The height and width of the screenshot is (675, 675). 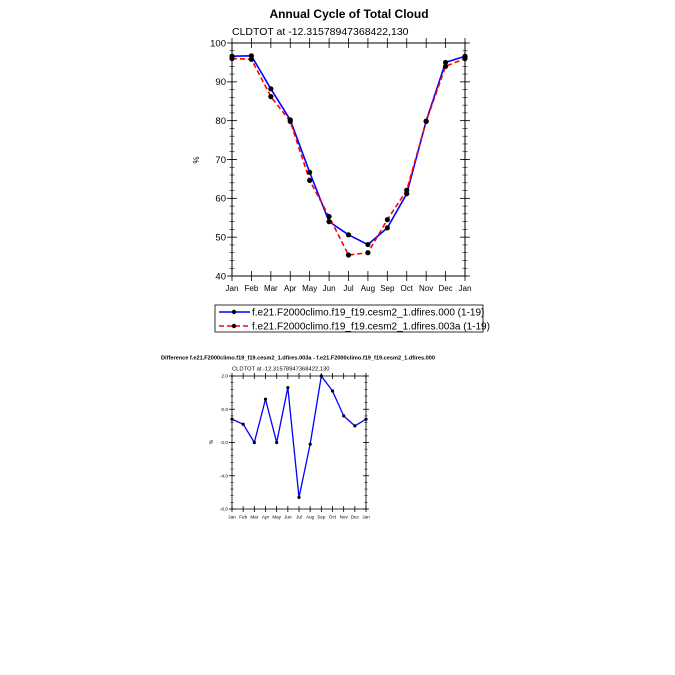 What do you see at coordinates (288, 516) in the screenshot?
I see `difference-x-tick-label: Jun` at bounding box center [288, 516].